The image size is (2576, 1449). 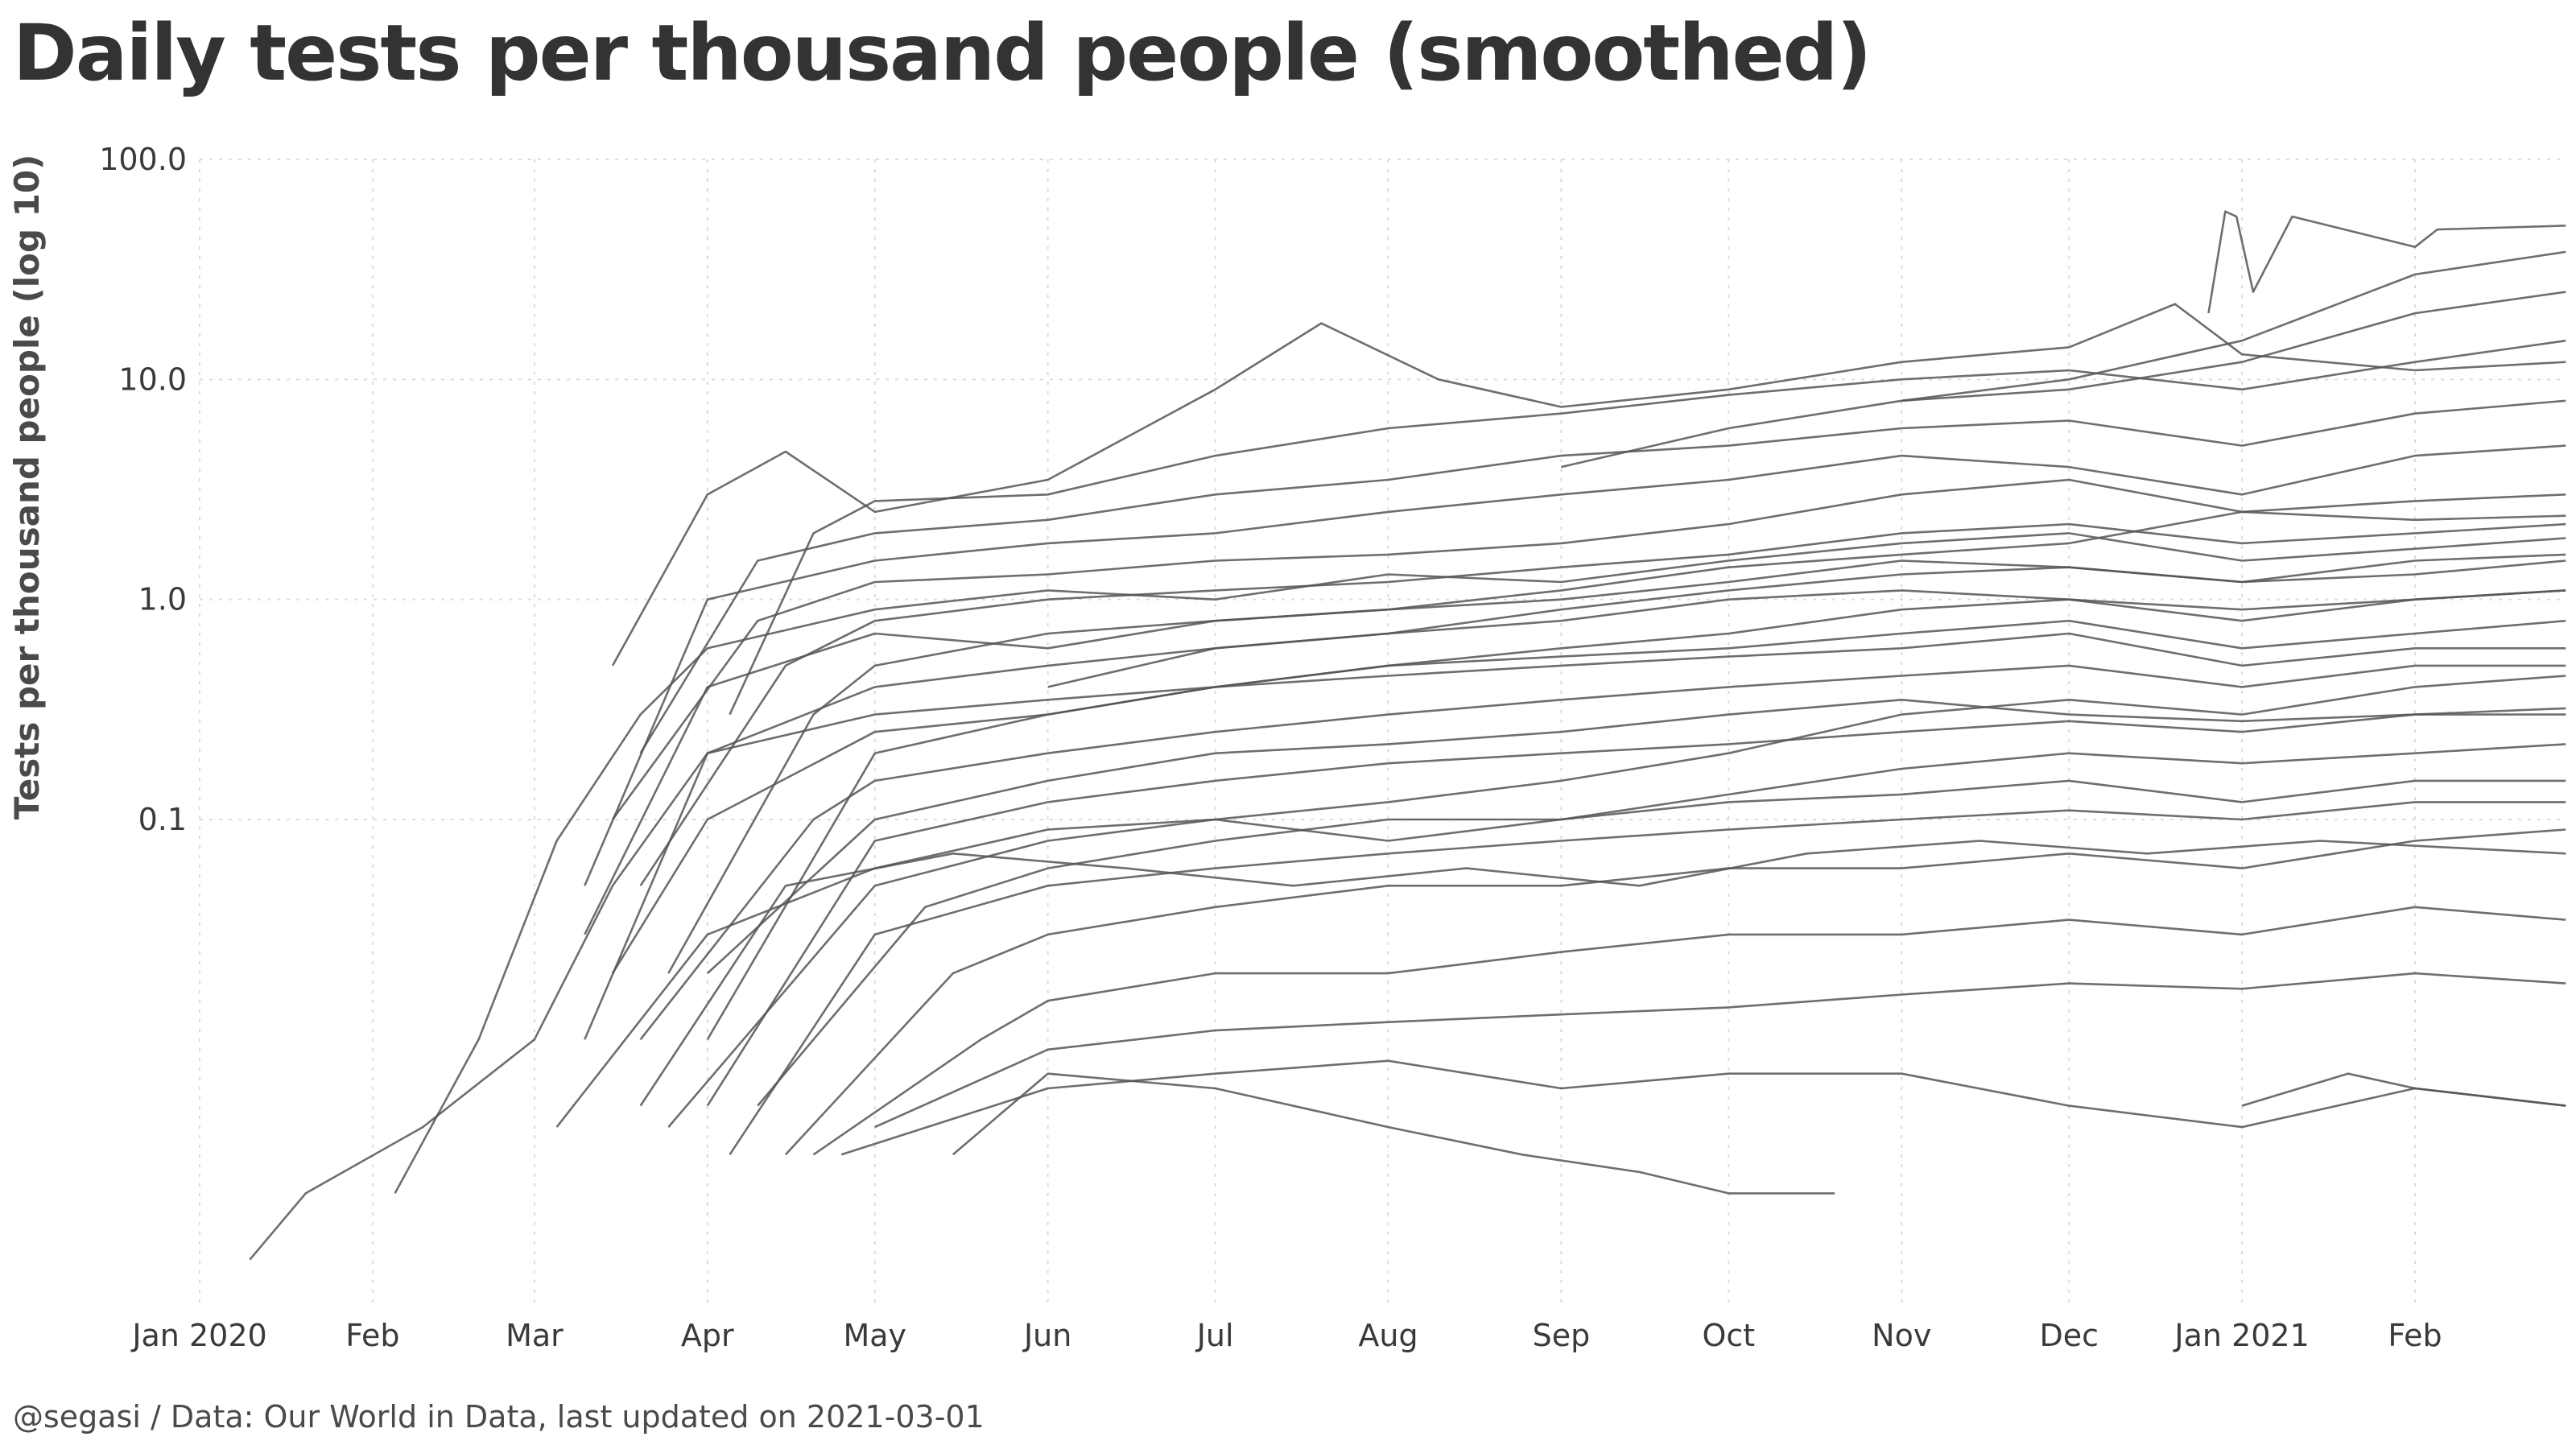 What do you see at coordinates (1729, 1335) in the screenshot?
I see `x-tick-label: Oct` at bounding box center [1729, 1335].